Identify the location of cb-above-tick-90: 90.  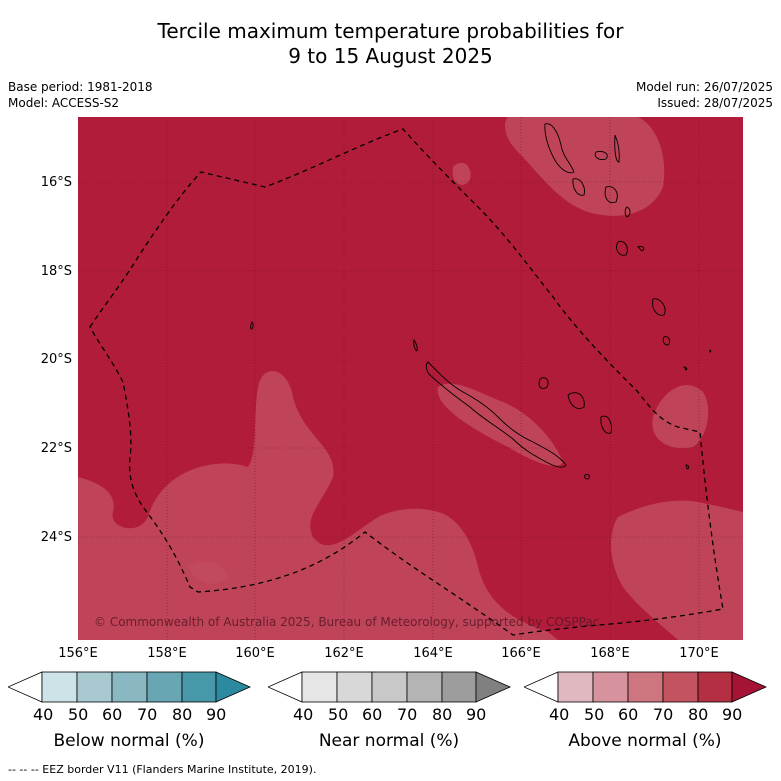
(732, 714).